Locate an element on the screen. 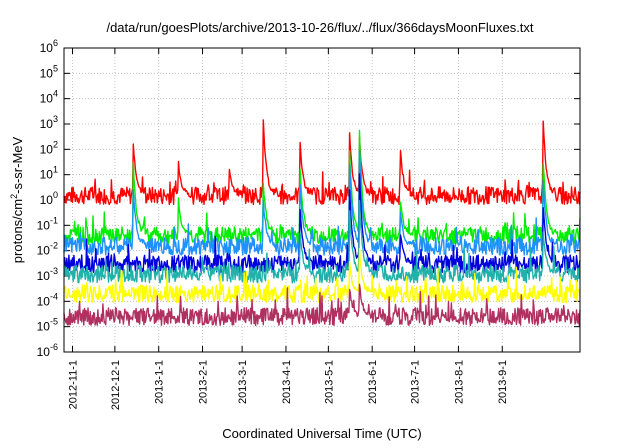  x-tick-label: 2013-5-1 is located at coordinates (329, 382).